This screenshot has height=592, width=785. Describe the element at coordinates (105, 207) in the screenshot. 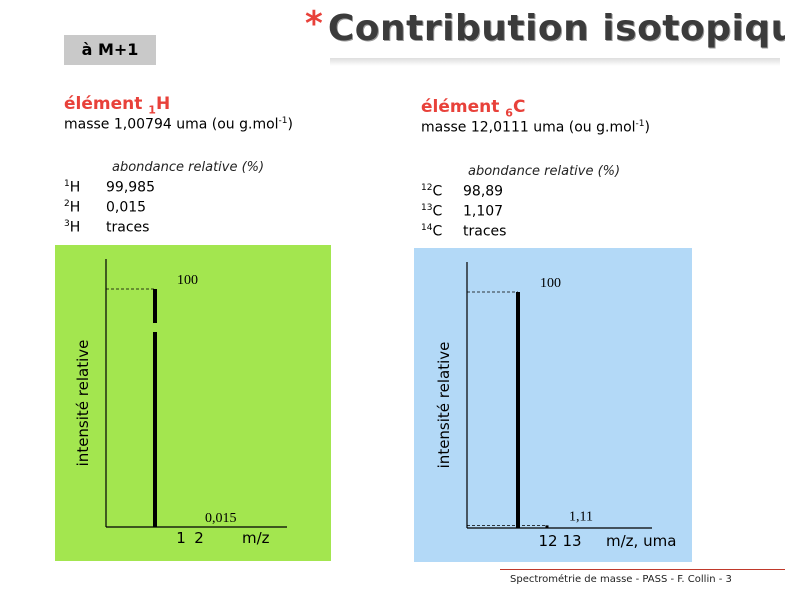

I see `isotope-row: 2H 0,015` at that location.